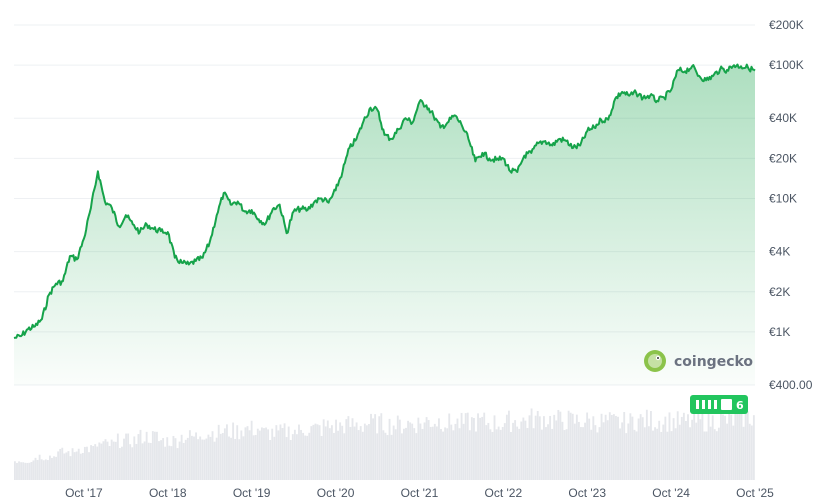  Describe the element at coordinates (719, 404) in the screenshot. I see `volume-badge: 6` at that location.